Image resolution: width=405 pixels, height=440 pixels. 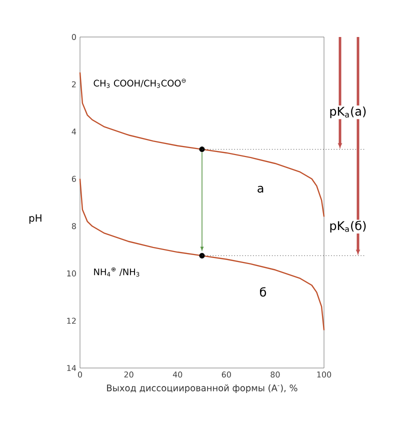 I want to click on text: NH$_{4}$$^{⊕}$ /NH$_{3}$, so click(x=117, y=272).